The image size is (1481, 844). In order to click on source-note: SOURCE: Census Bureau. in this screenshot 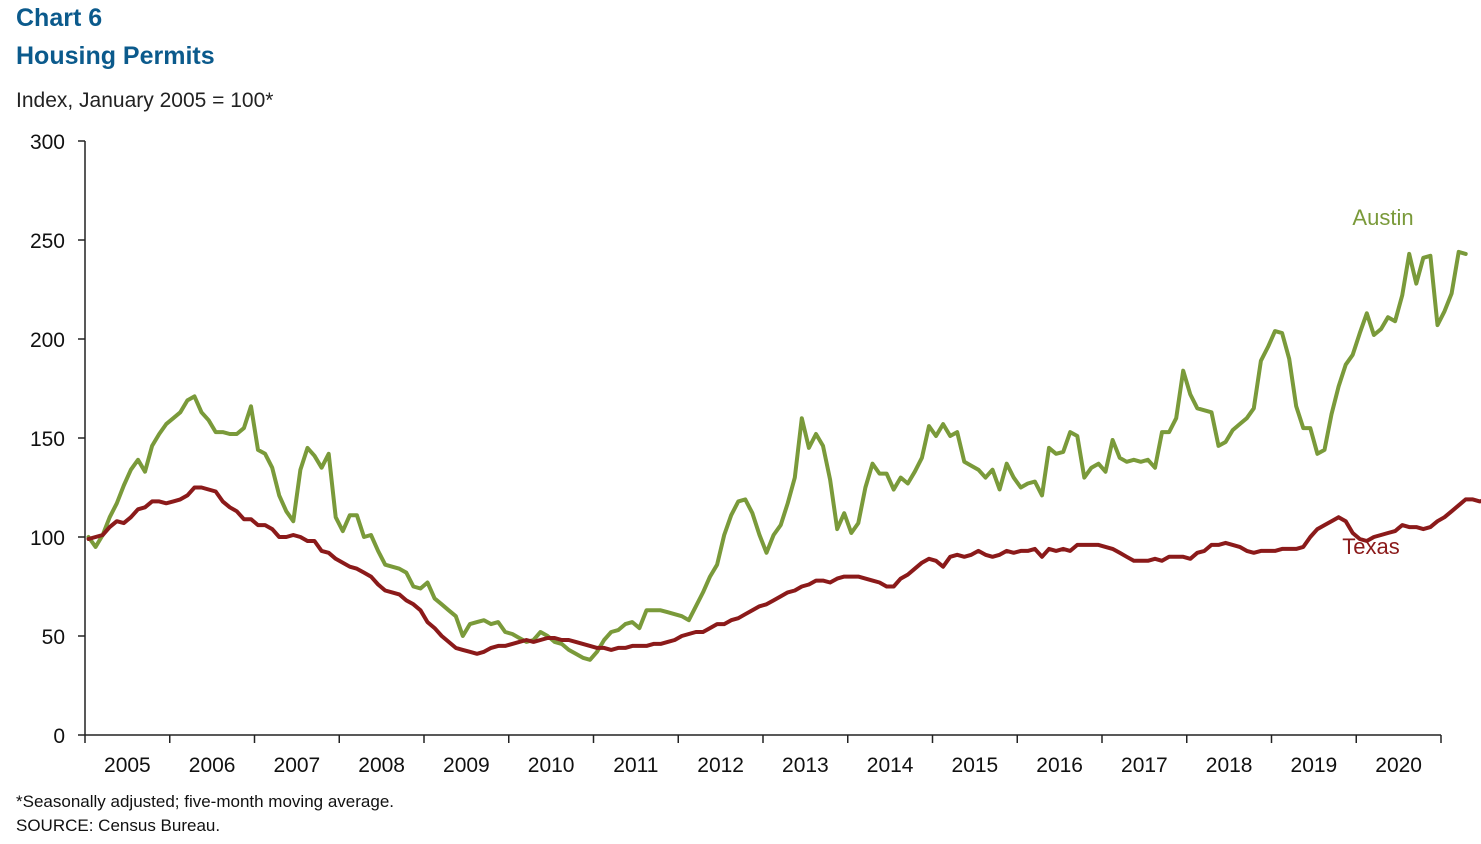, I will do `click(118, 825)`.